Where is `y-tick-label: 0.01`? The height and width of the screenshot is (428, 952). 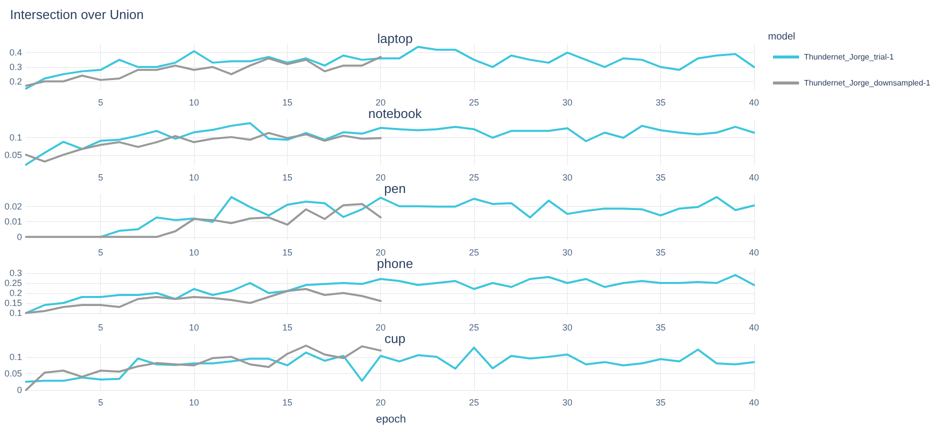 y-tick-label: 0.01 is located at coordinates (13, 221).